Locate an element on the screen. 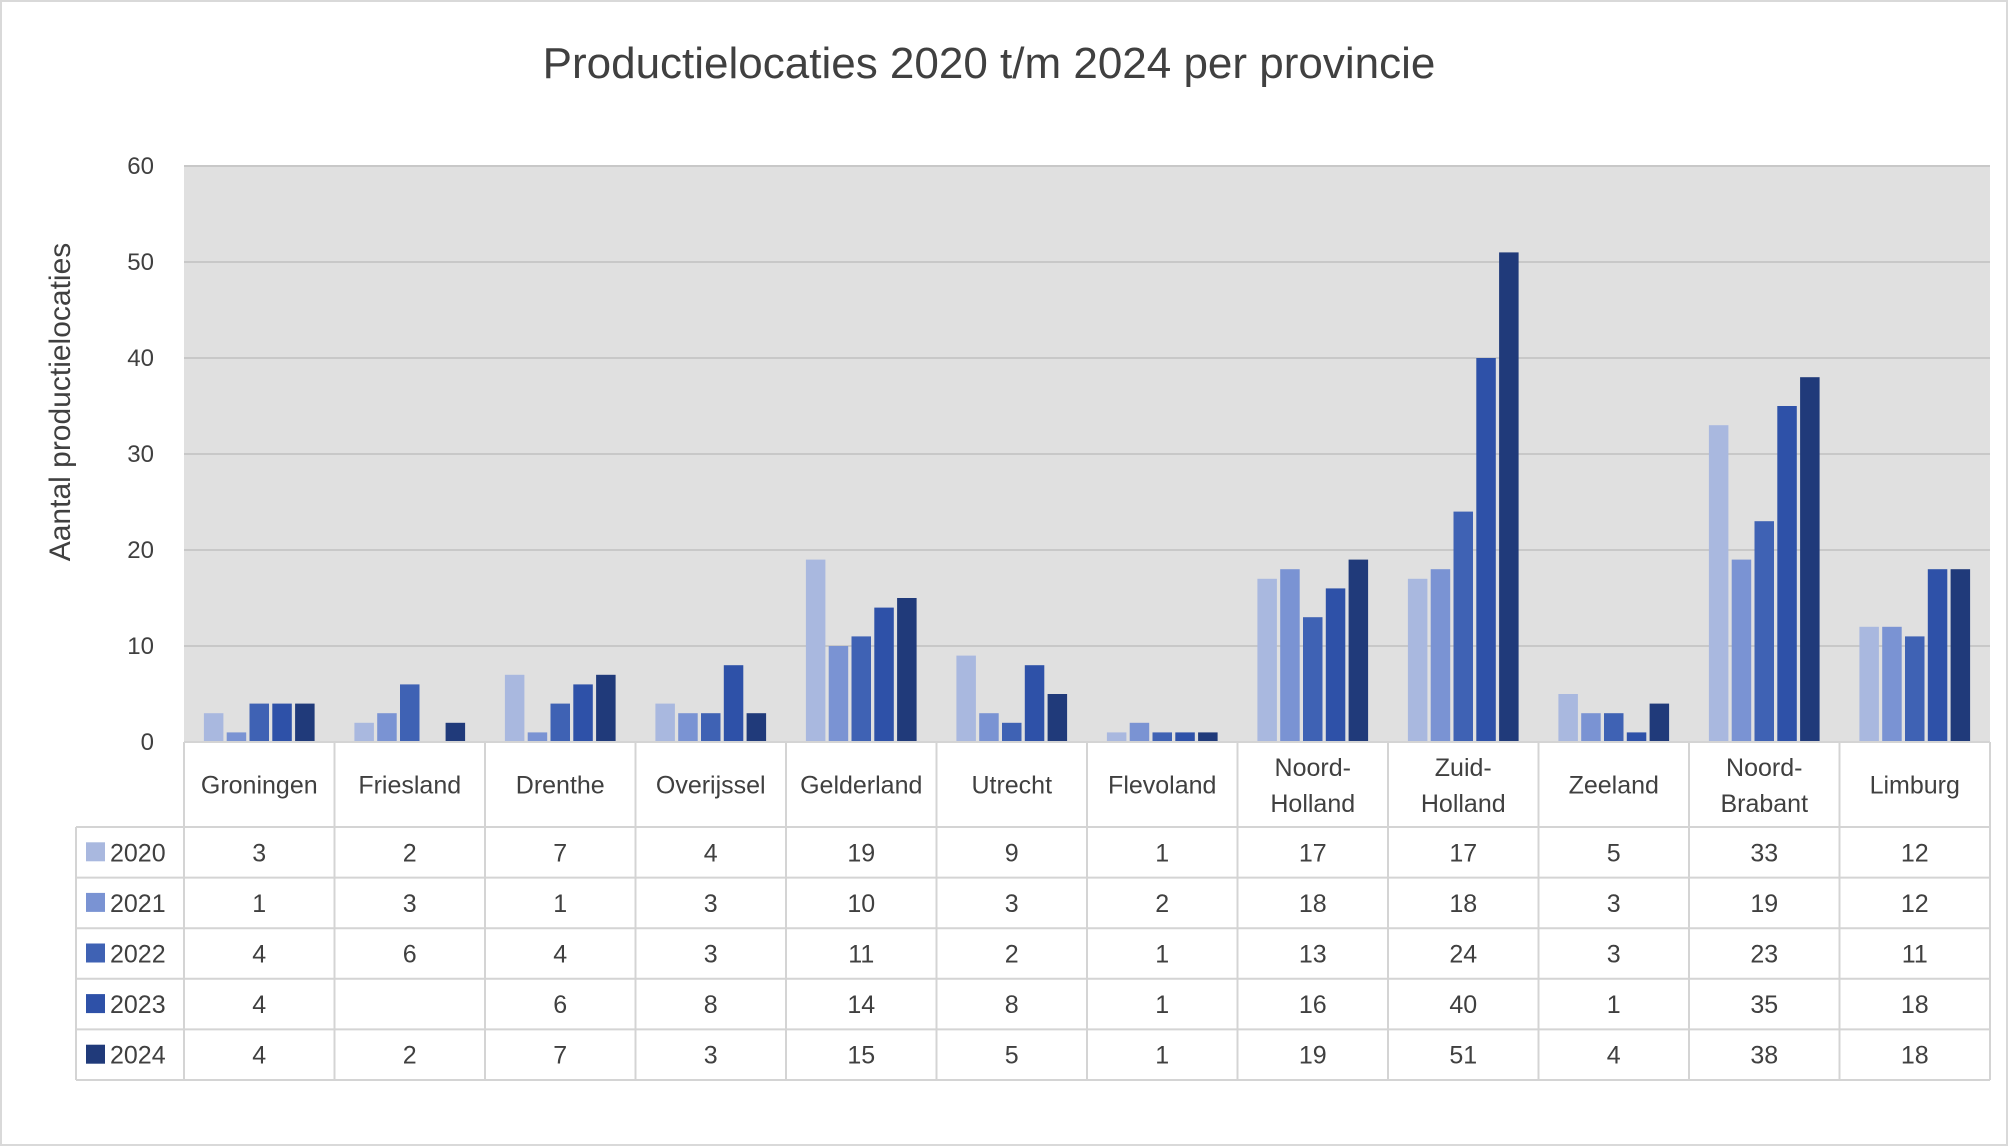 The width and height of the screenshot is (2008, 1146). category-label: Flevoland is located at coordinates (1162, 786).